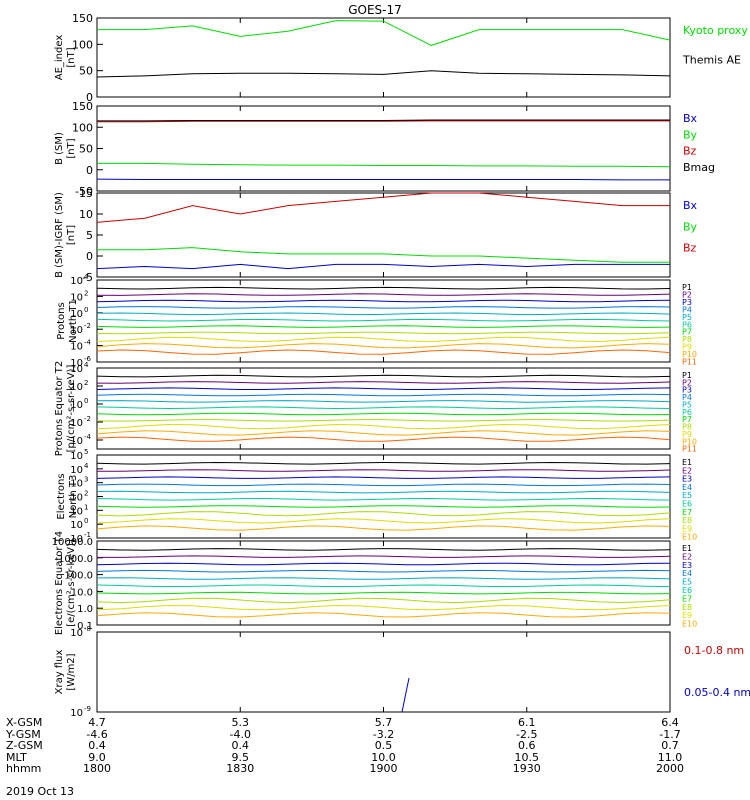 This screenshot has height=800, width=750. I want to click on channel-line-P9, so click(383, 339).